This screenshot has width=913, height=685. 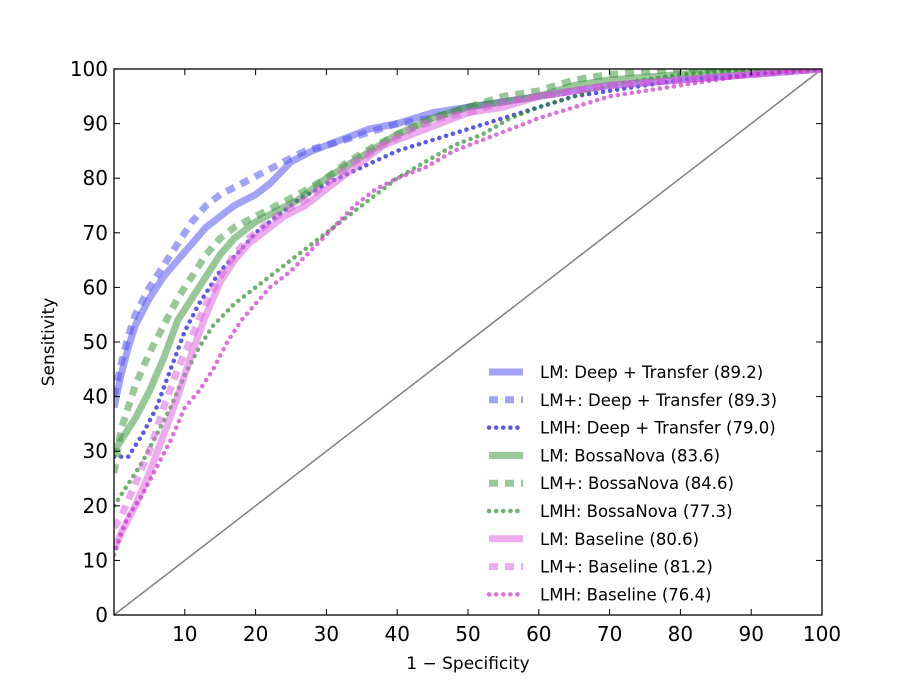 I want to click on y-tick-label: 20, so click(x=95, y=506).